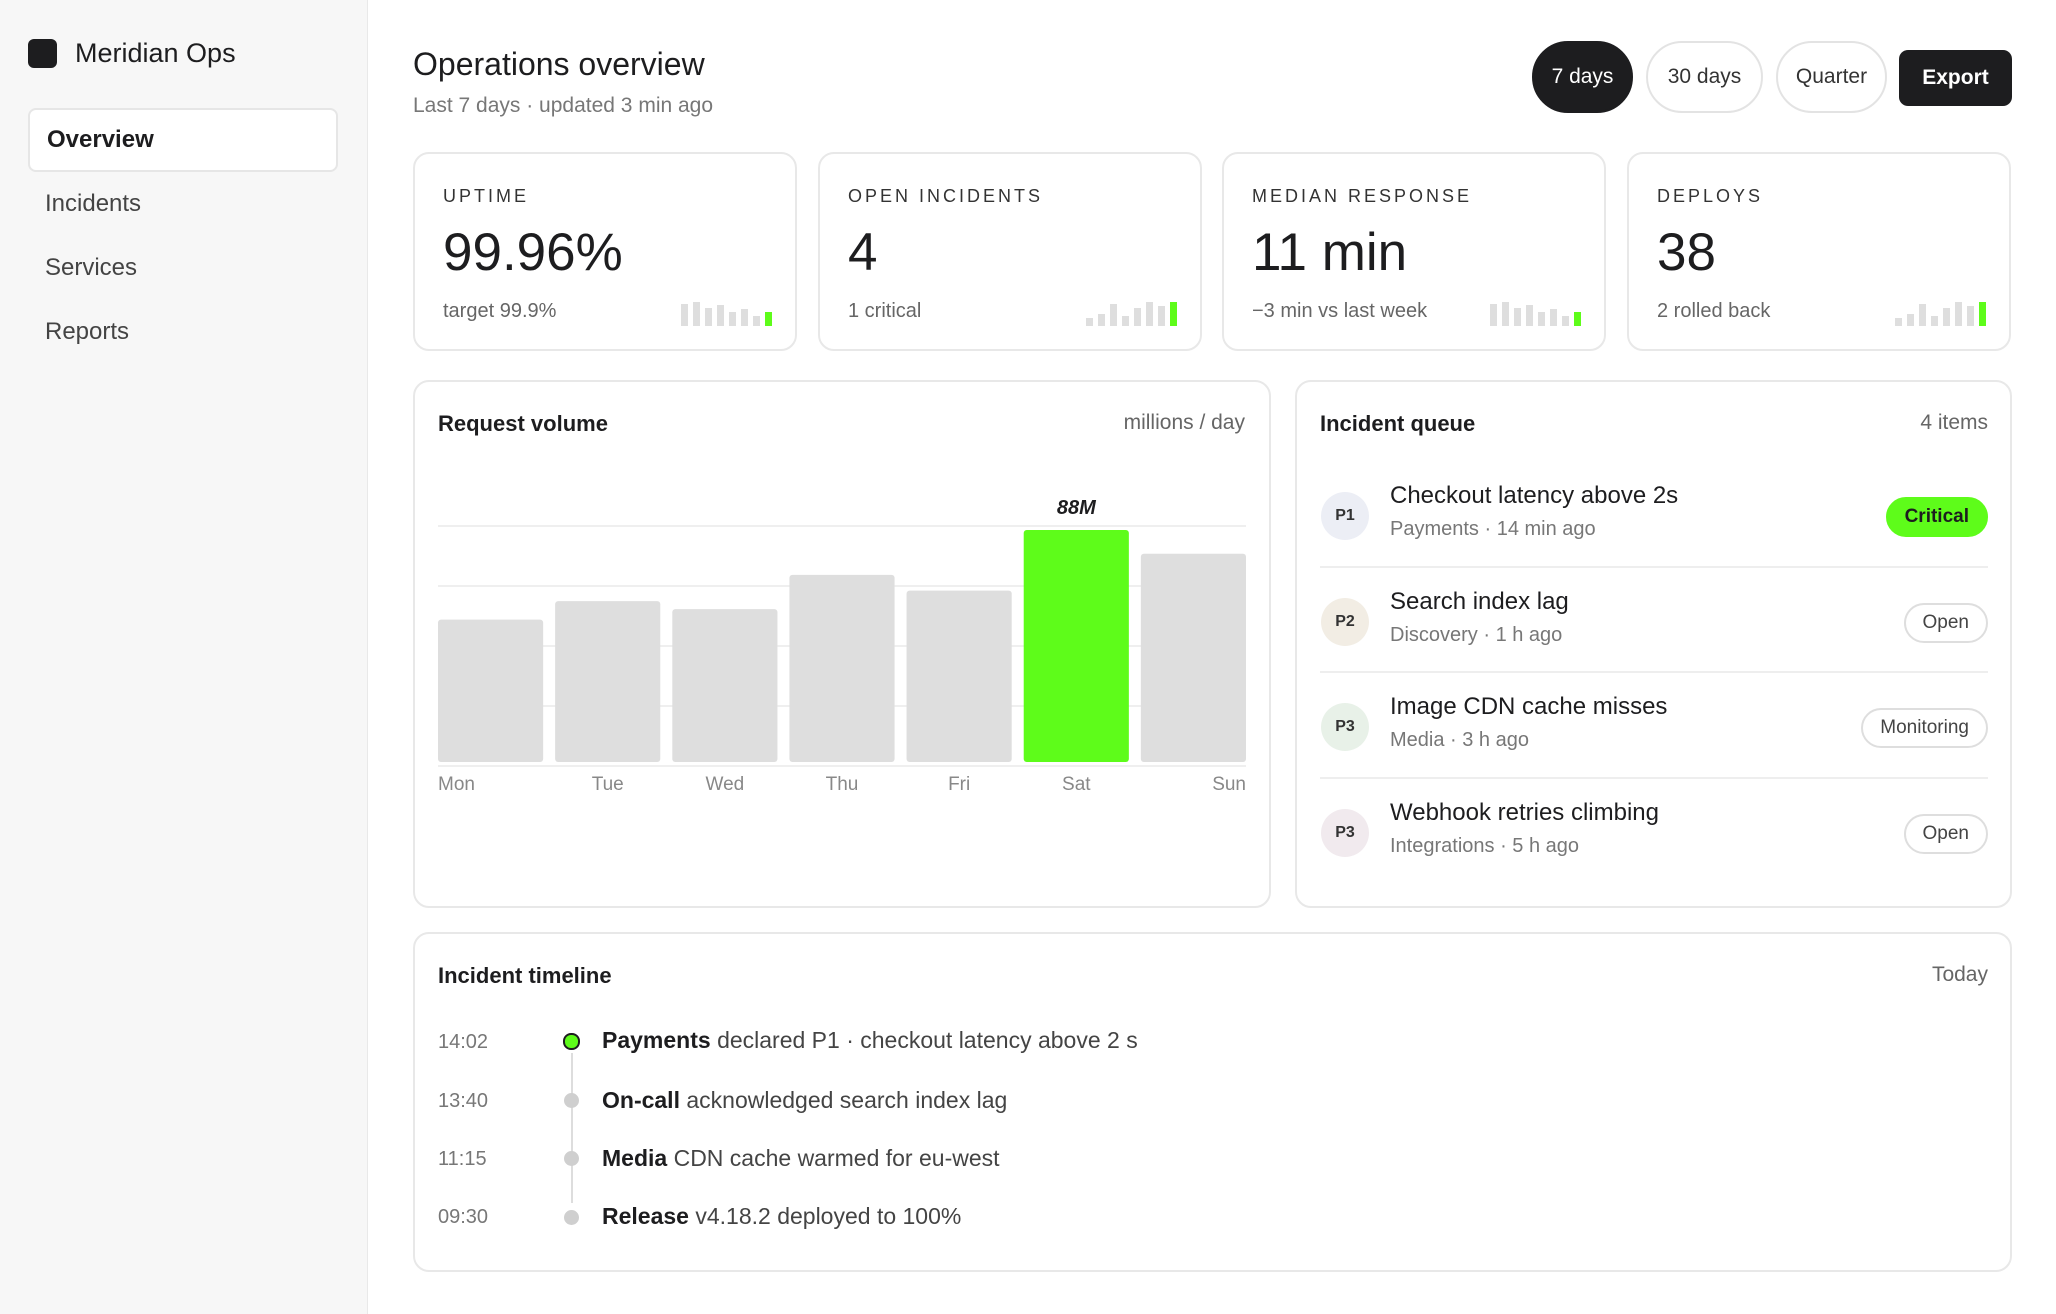 Image resolution: width=2056 pixels, height=1314 pixels. I want to click on priority-badge: P3, so click(1345, 833).